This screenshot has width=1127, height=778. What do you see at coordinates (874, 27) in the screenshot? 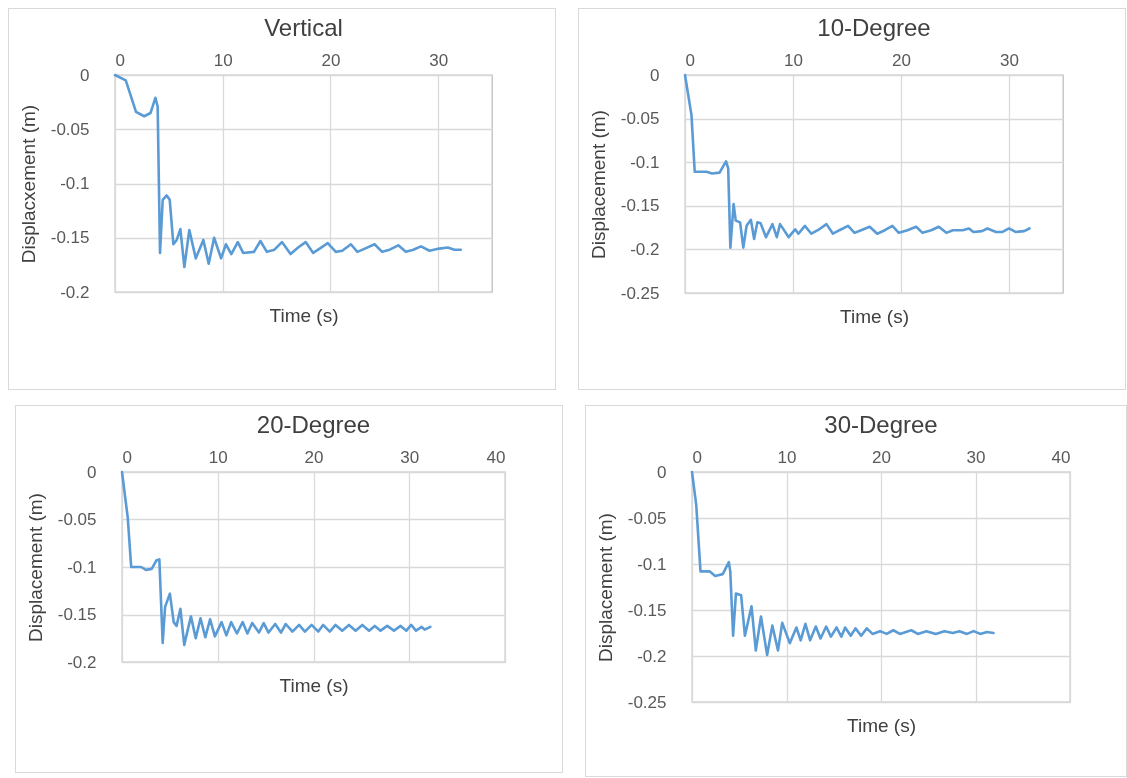
I see `chart-title: 10-Degree` at bounding box center [874, 27].